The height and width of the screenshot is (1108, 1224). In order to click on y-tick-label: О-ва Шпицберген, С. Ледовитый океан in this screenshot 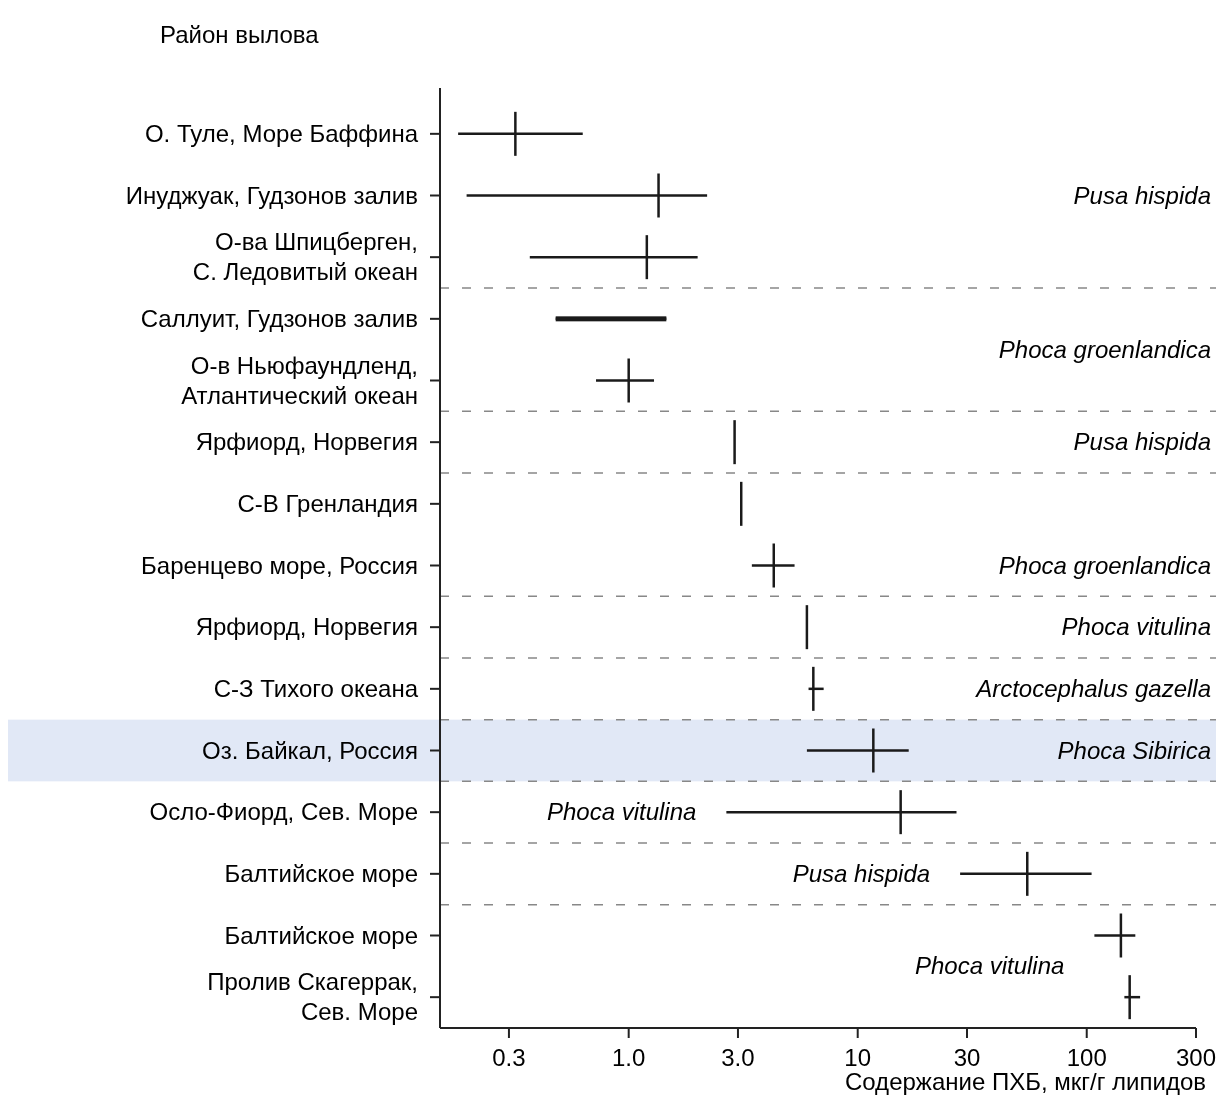, I will do `click(305, 257)`.